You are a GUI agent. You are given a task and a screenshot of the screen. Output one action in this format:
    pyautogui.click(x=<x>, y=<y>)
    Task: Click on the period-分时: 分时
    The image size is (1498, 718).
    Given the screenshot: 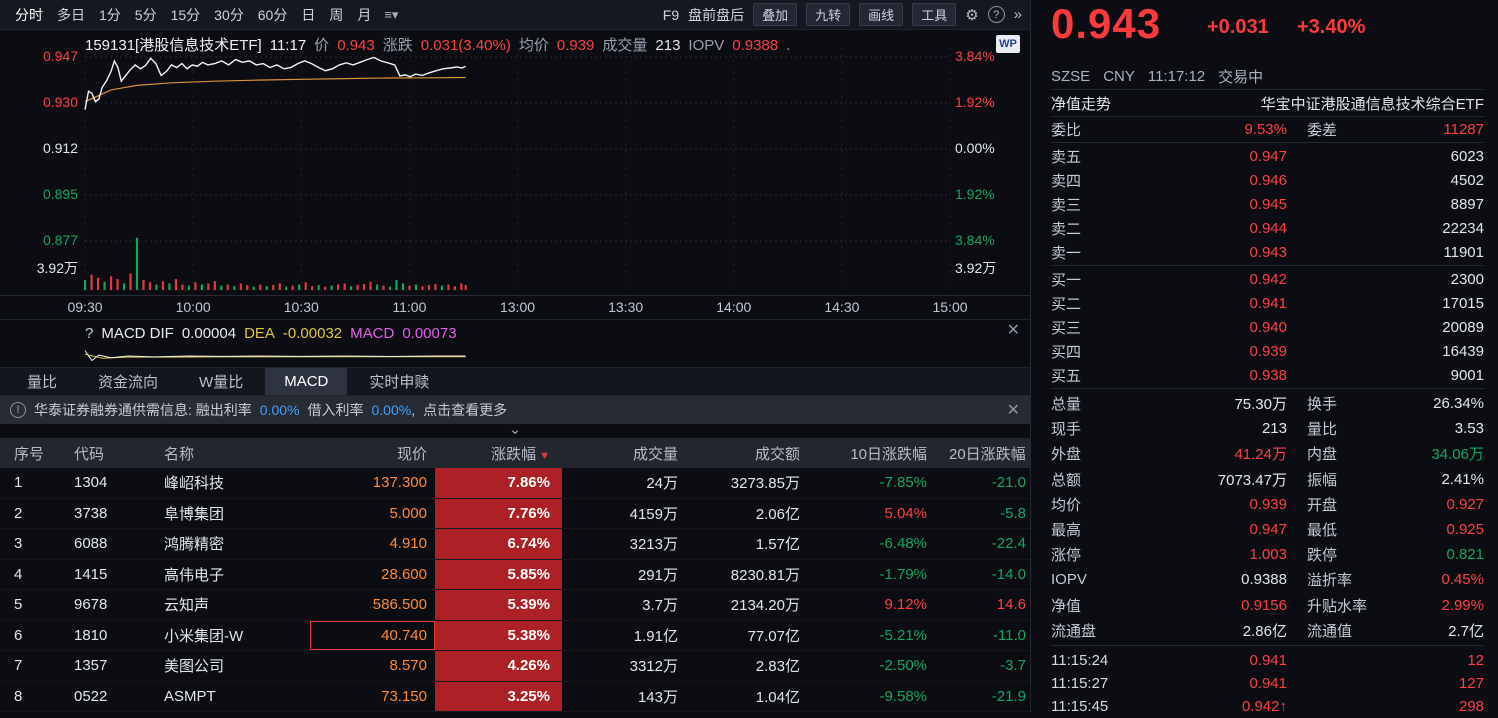 What is the action you would take?
    pyautogui.click(x=29, y=14)
    